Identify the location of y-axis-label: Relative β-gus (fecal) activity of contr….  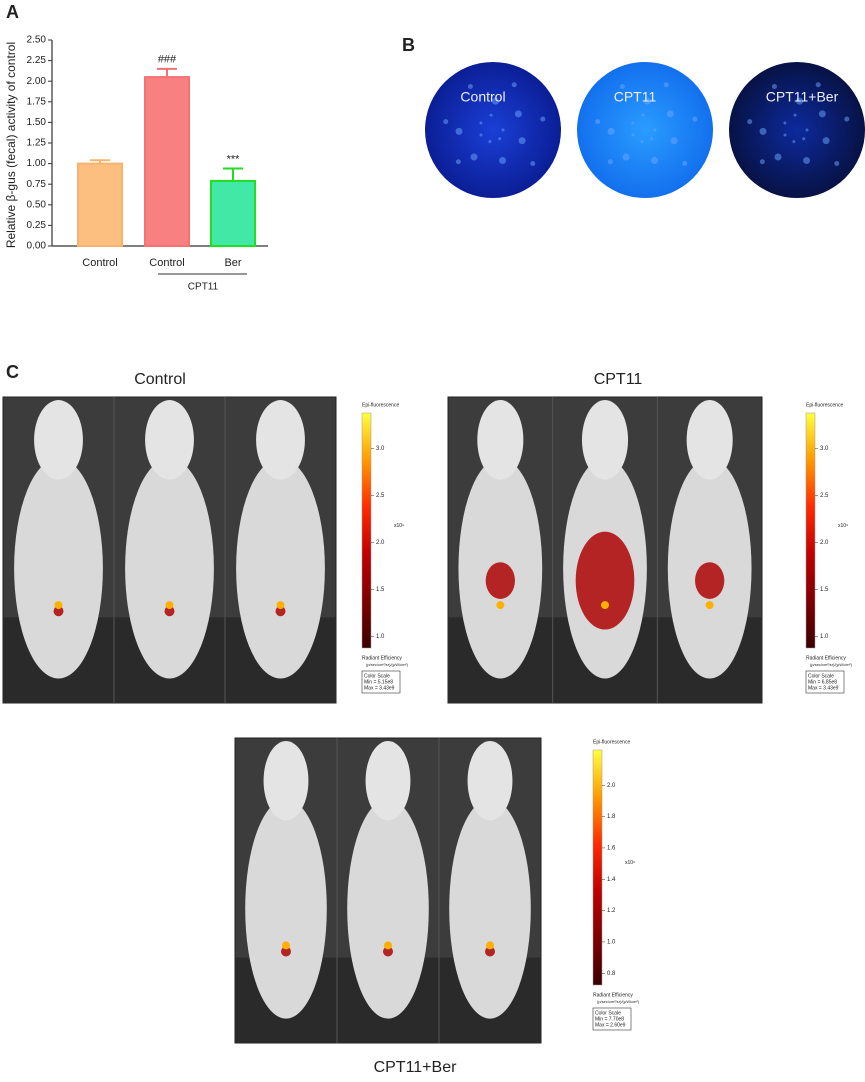
(11, 145).